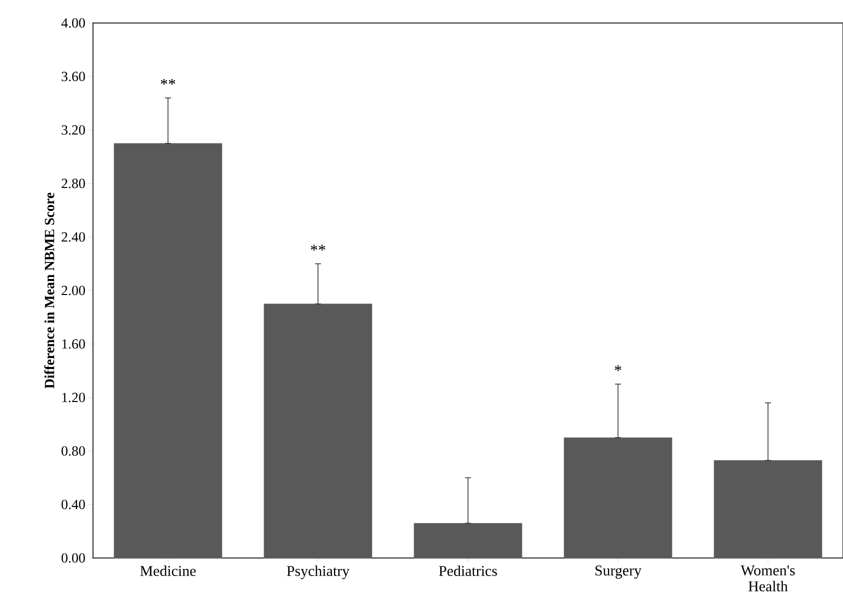 The height and width of the screenshot is (611, 843). What do you see at coordinates (73, 291) in the screenshot?
I see `y-tick-label: 2.00` at bounding box center [73, 291].